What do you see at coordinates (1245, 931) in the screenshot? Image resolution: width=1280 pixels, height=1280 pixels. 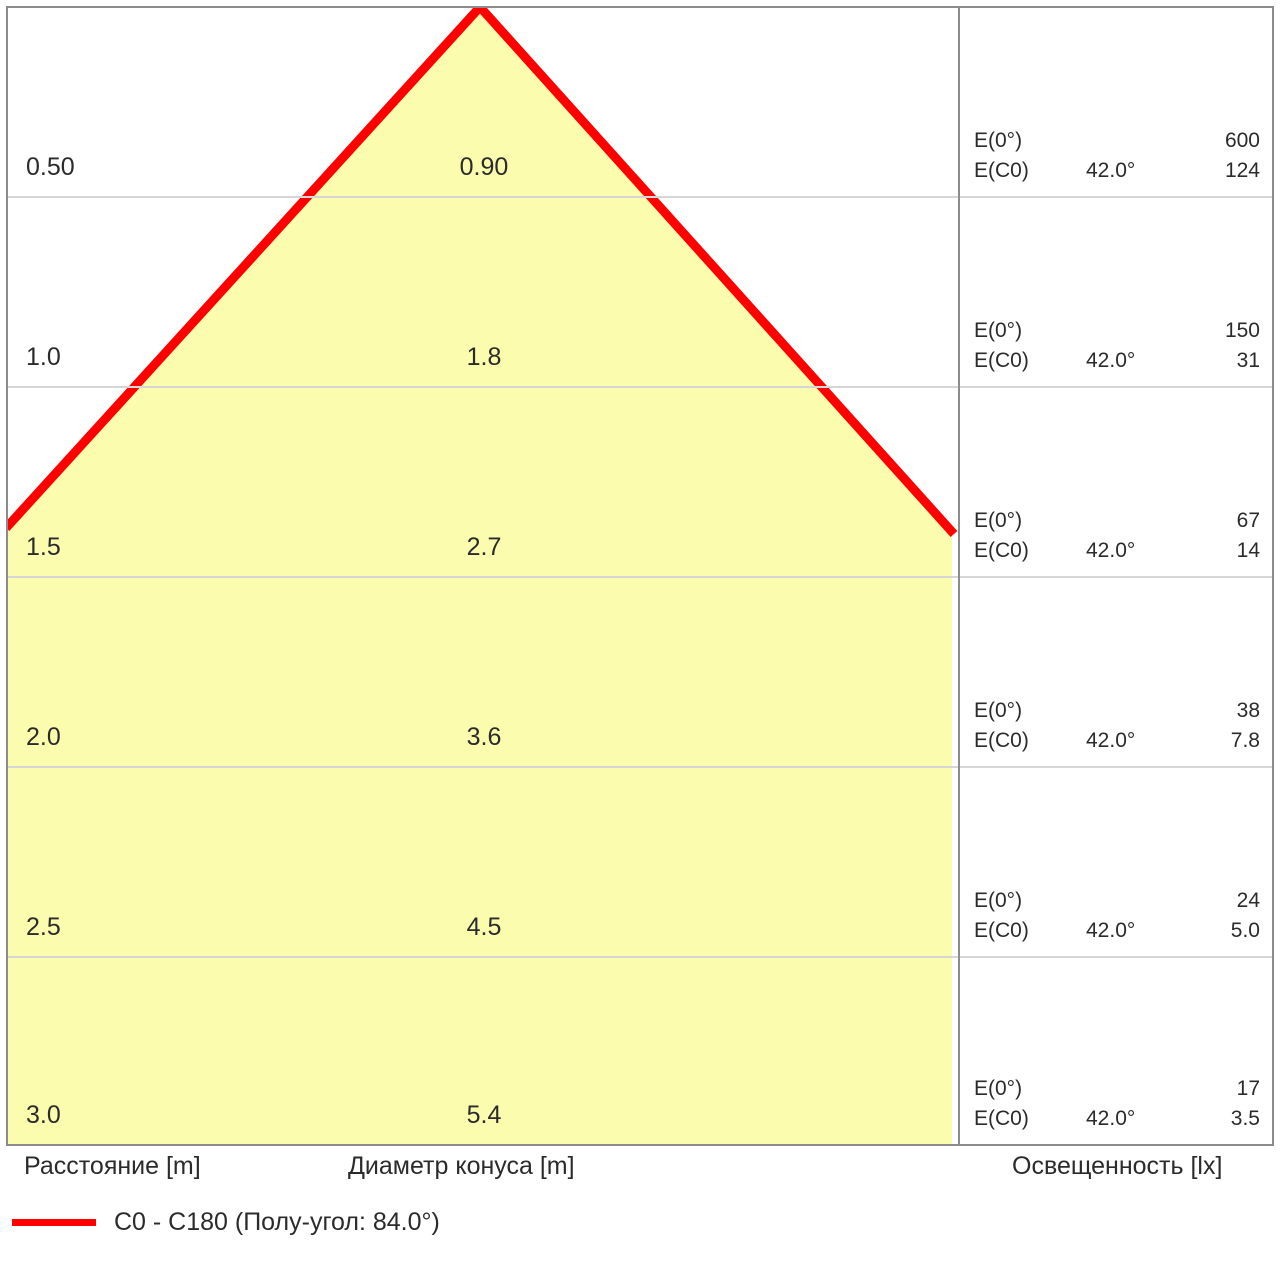 I see `illuminance-ec0-value: 5.0` at bounding box center [1245, 931].